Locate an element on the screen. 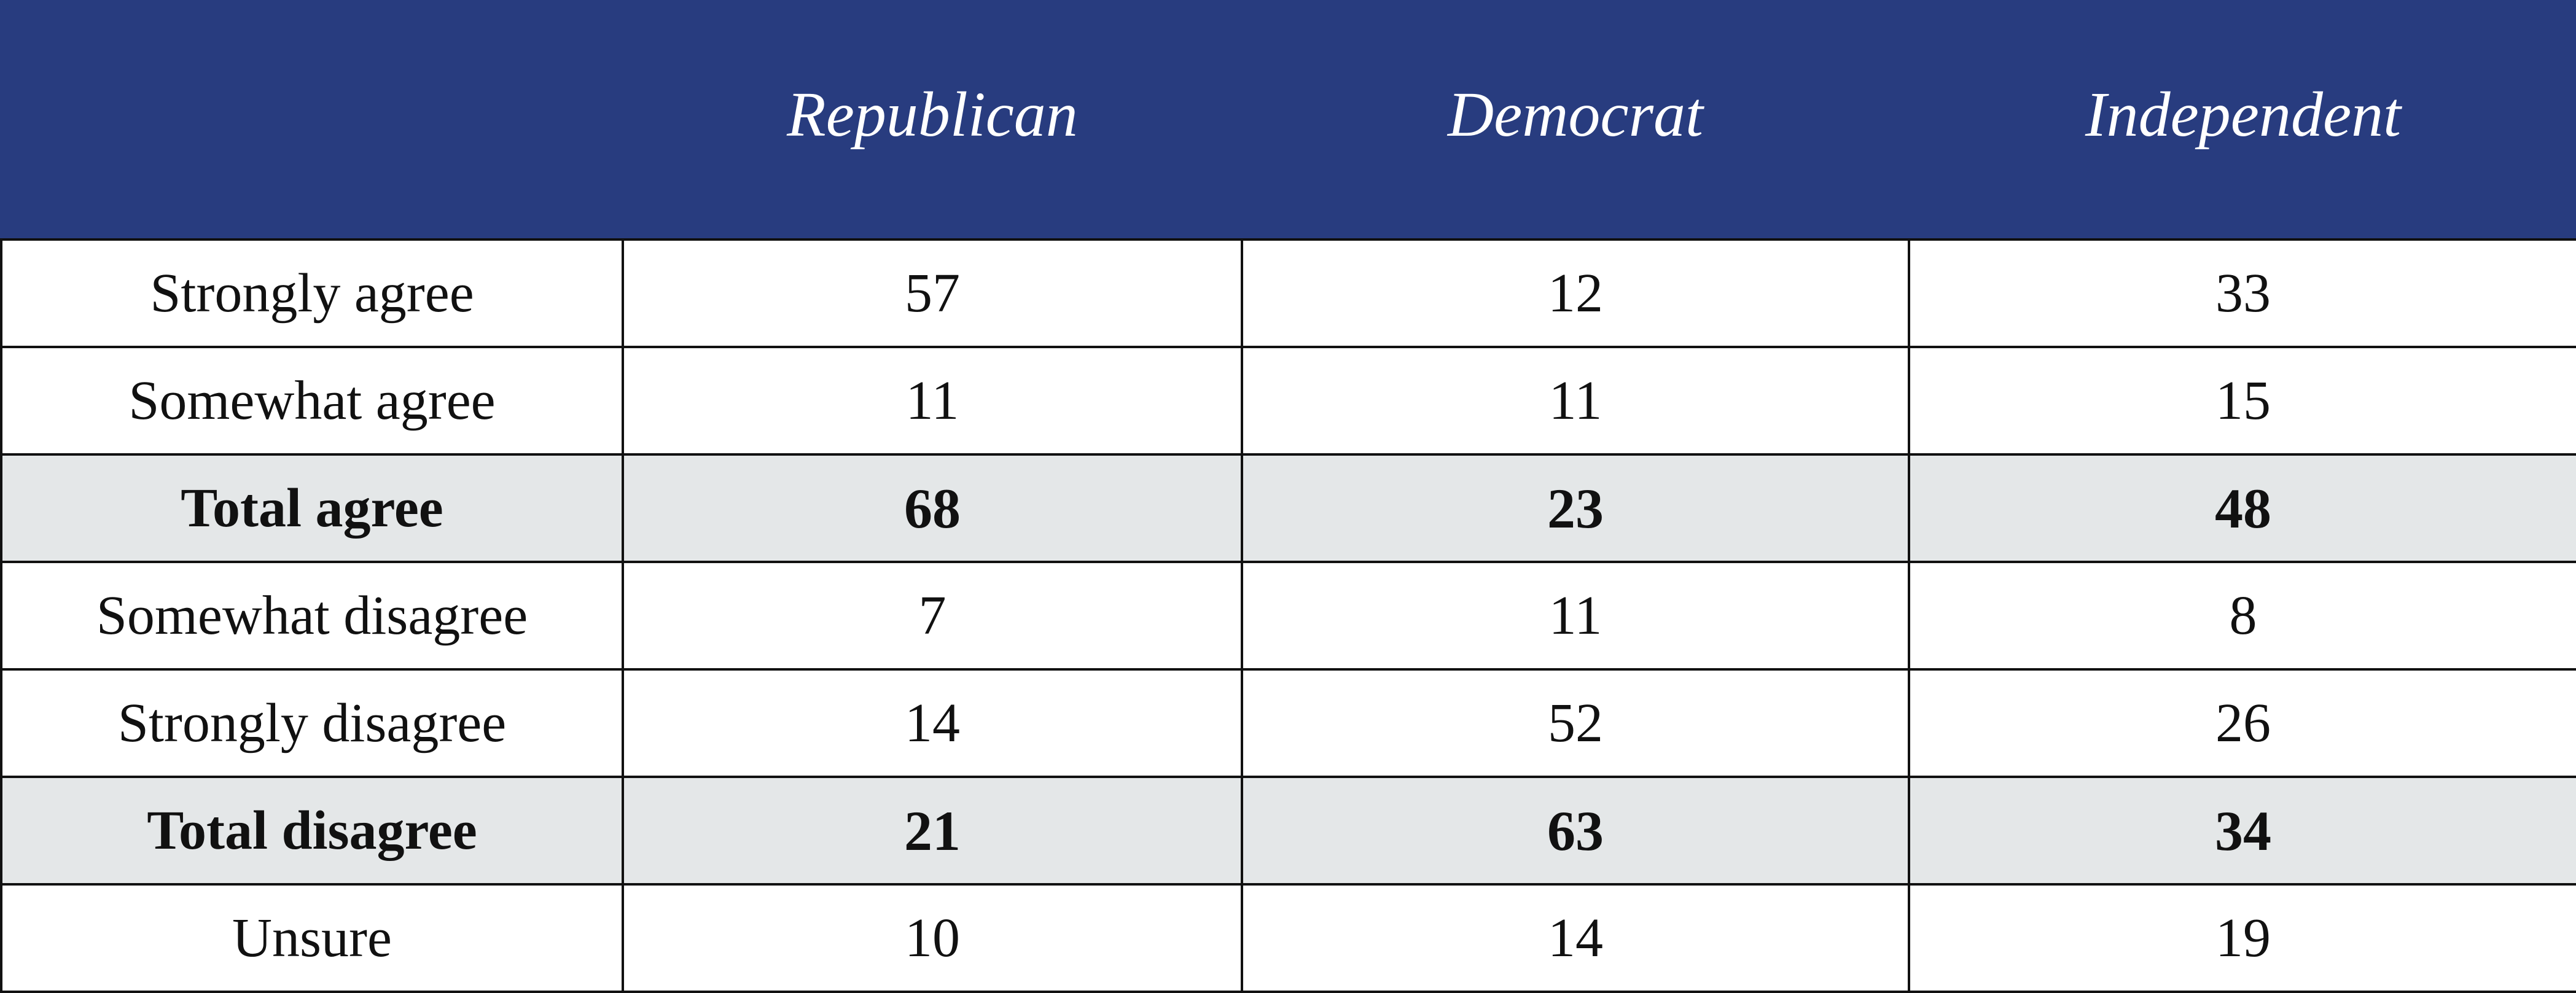 This screenshot has width=2576, height=993. table-row: Strongly disagree 14 52 26 is located at coordinates (1288, 723).